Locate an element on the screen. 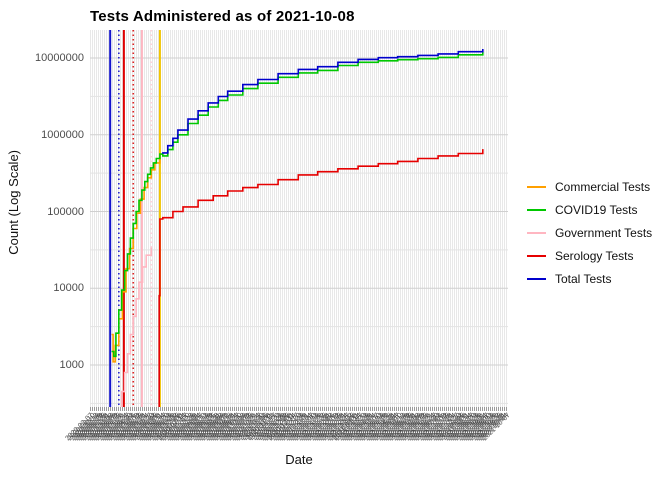 This screenshot has height=480, width=672. x-tick-label: 2021-05-13 is located at coordinates (391, 427).